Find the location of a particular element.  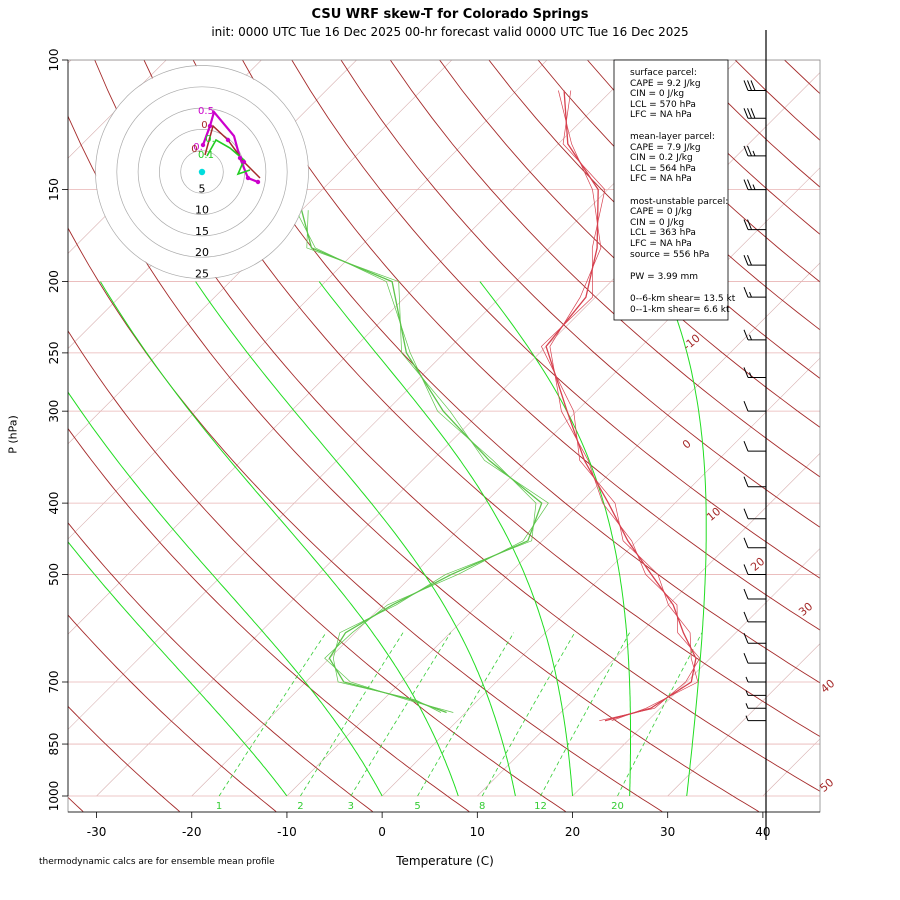

mixing-ratio-labels: 1 2 3 5 8 12 20 is located at coordinates (420, 806).